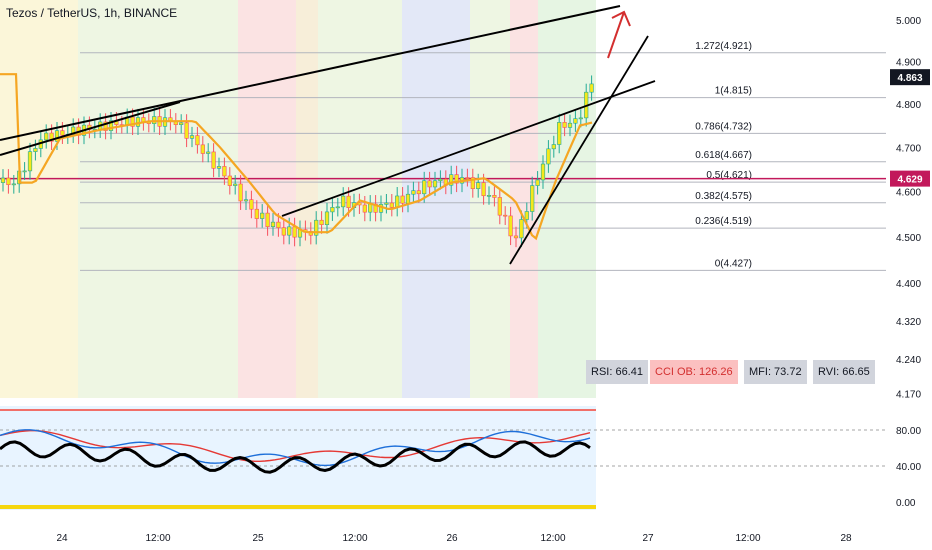 The image size is (932, 550). I want to click on channel-upper-line, so click(468, 148).